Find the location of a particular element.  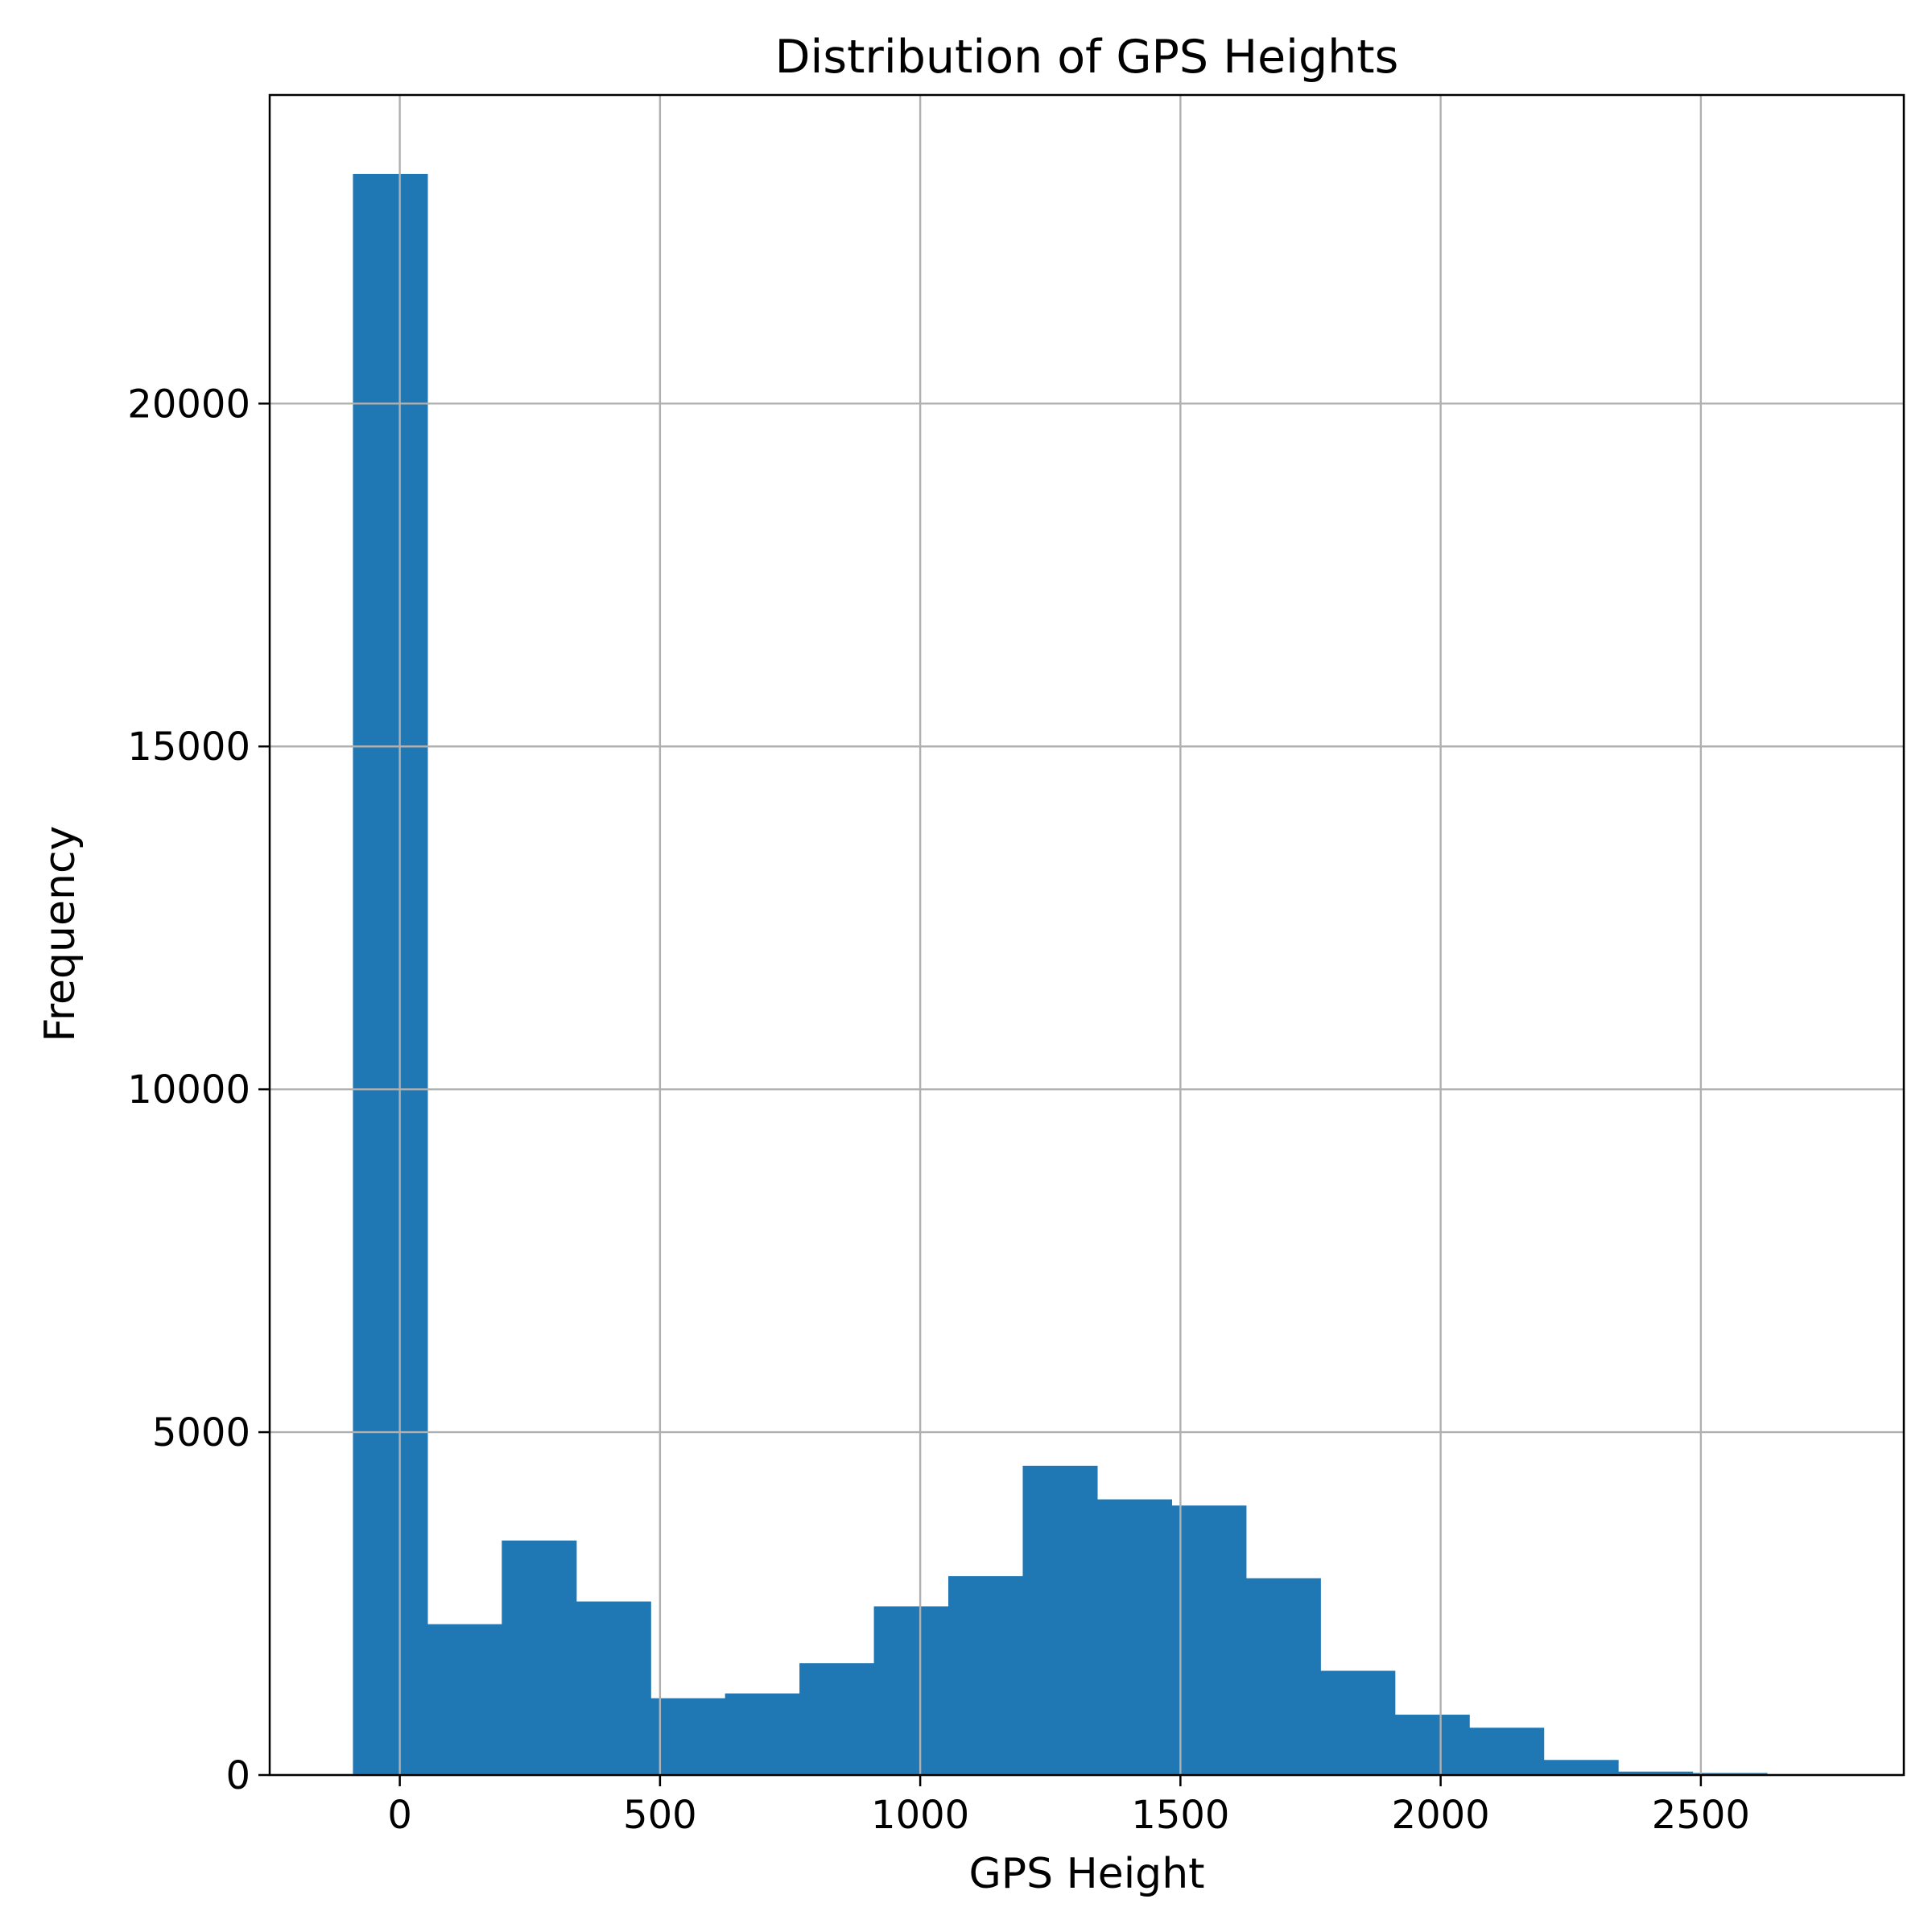

x-tick-label: 0 is located at coordinates (399, 1815).